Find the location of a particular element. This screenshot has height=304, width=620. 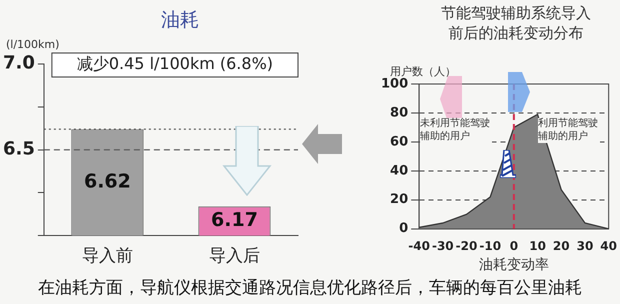

x-tick-label: 30 is located at coordinates (585, 246).